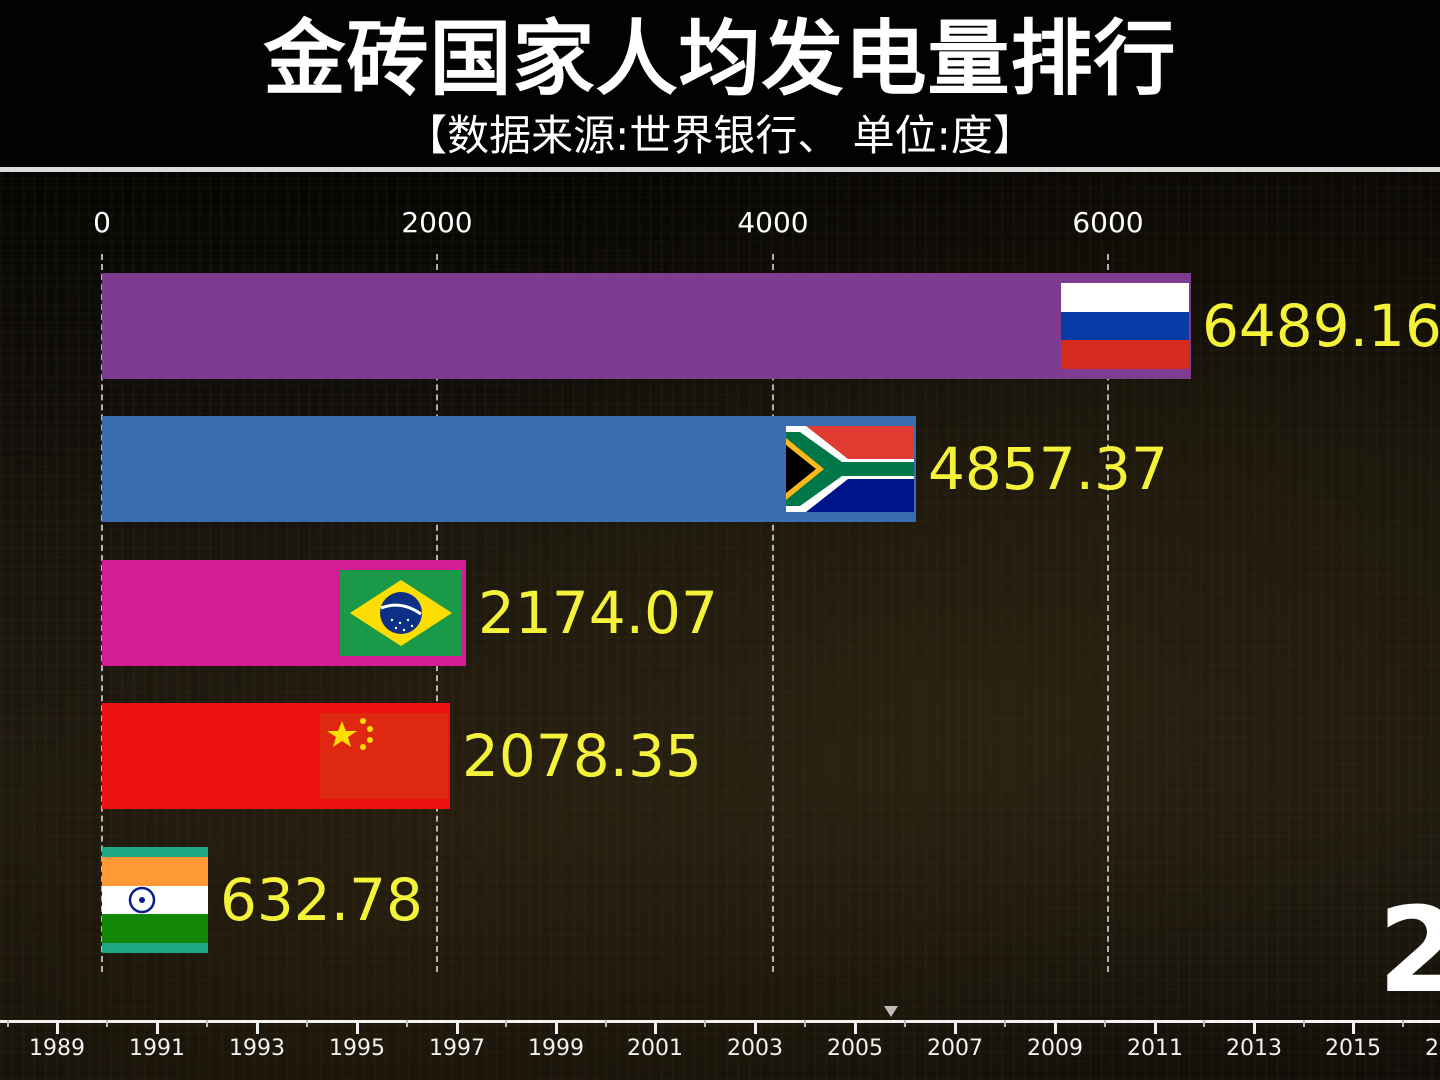 Image resolution: width=1440 pixels, height=1080 pixels. Describe the element at coordinates (457, 1048) in the screenshot. I see `timeline-year-label: 1997` at that location.